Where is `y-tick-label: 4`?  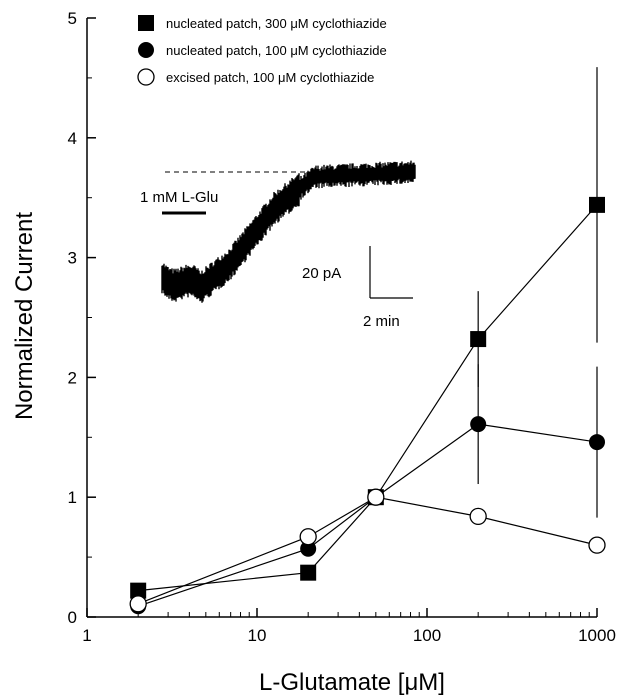
y-tick-label: 4 is located at coordinates (72, 138).